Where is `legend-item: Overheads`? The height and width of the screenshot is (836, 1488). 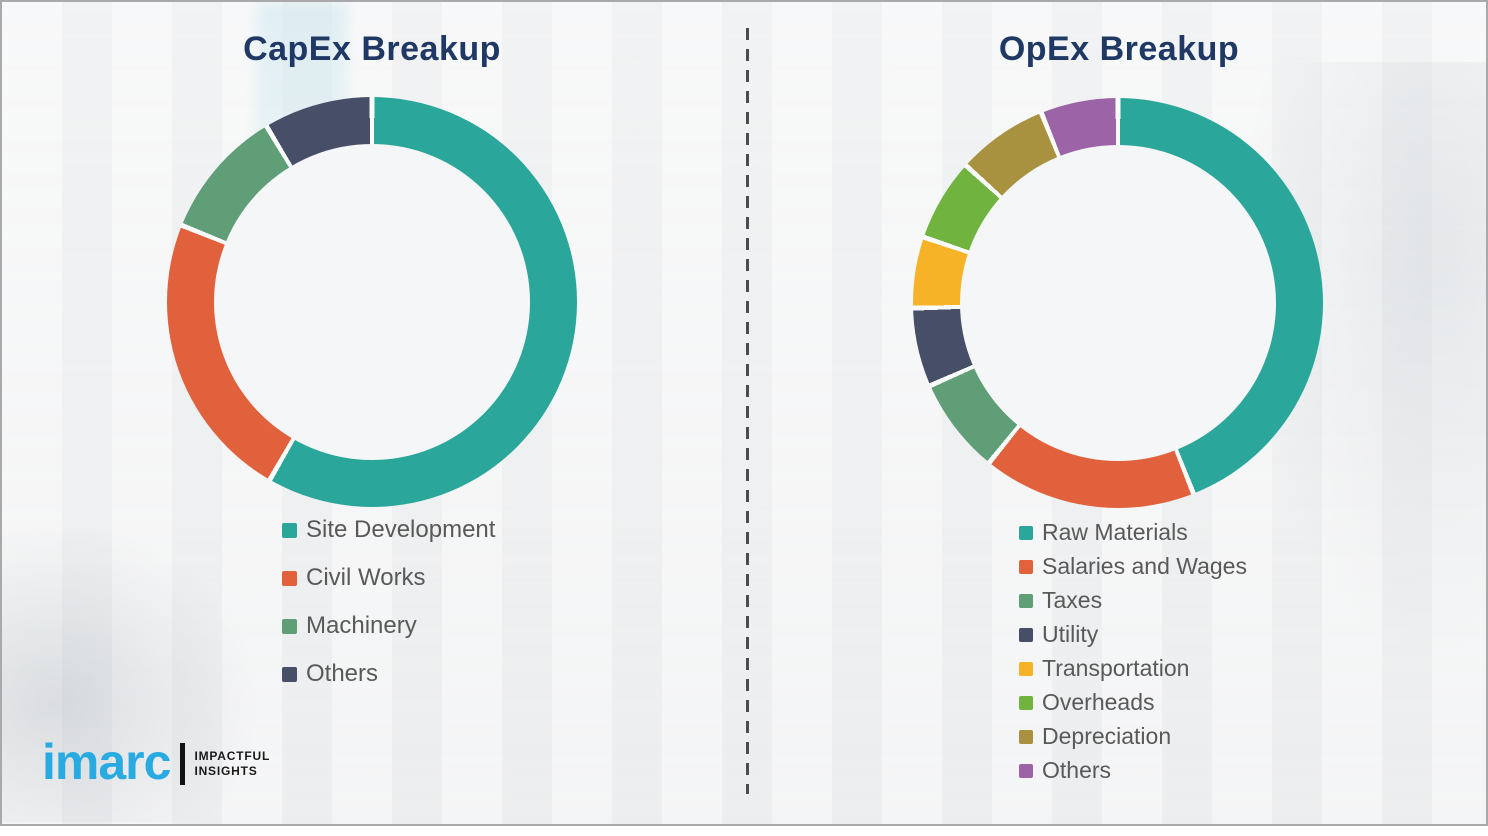
legend-item: Overheads is located at coordinates (1133, 702).